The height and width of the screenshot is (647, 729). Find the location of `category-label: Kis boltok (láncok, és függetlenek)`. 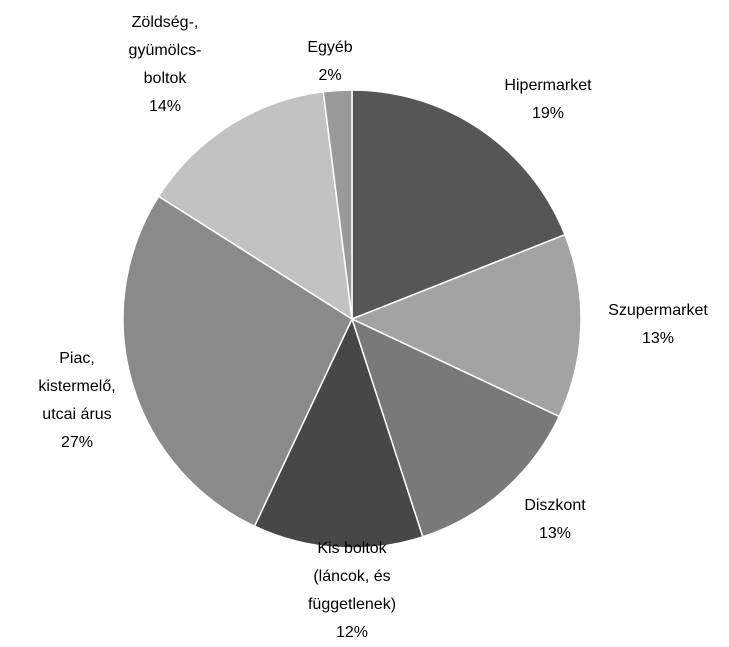

category-label: Kis boltok (láncok, és függetlenek) is located at coordinates (352, 576).